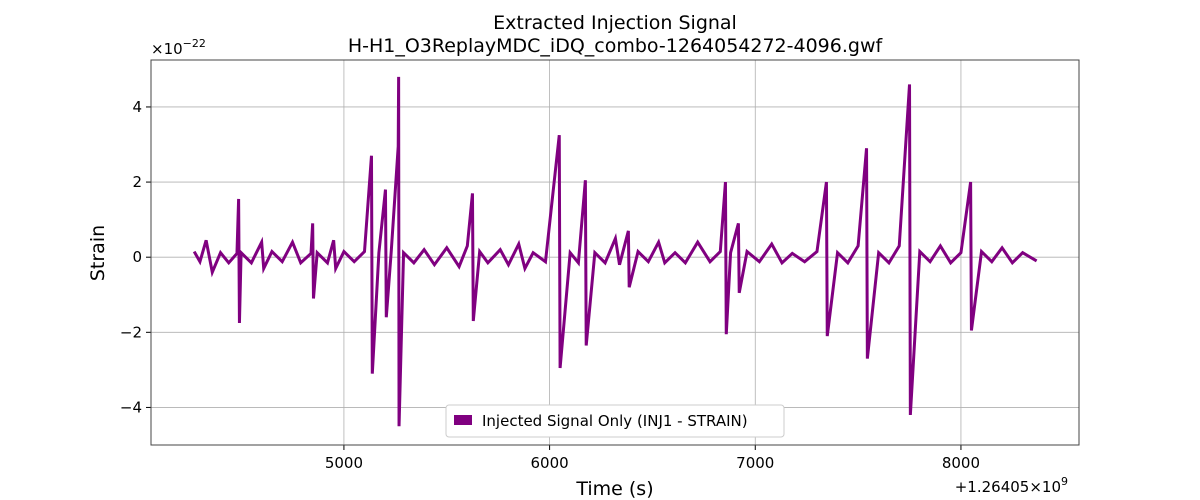  What do you see at coordinates (463, 420) in the screenshot?
I see `legend-swatch` at bounding box center [463, 420].